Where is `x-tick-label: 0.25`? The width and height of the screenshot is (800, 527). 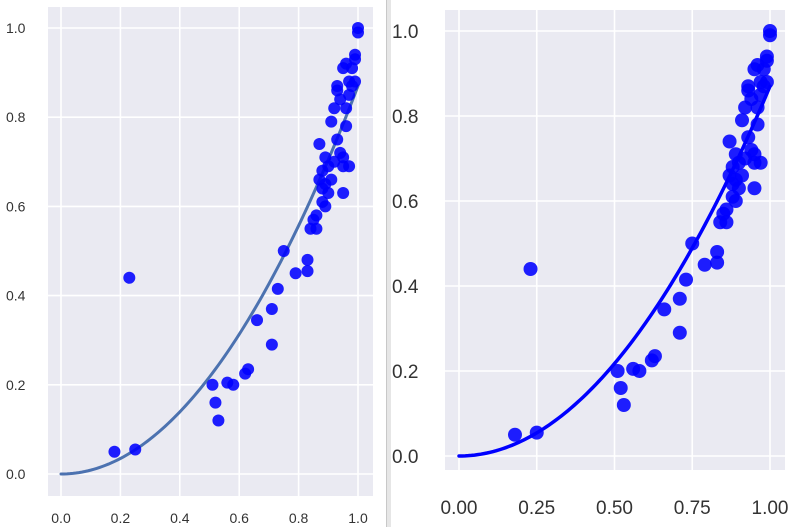 x-tick-label: 0.25 is located at coordinates (536, 508).